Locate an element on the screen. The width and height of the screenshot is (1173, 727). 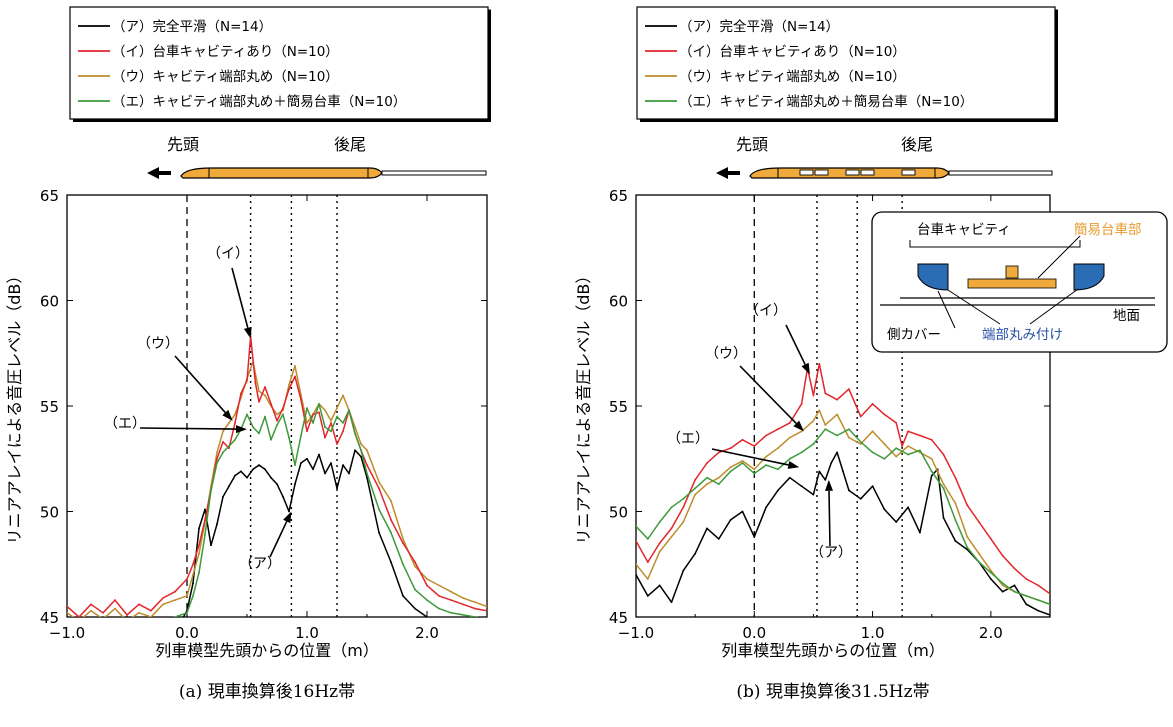
legend-shadow-bottom is located at coordinates (849, 120).